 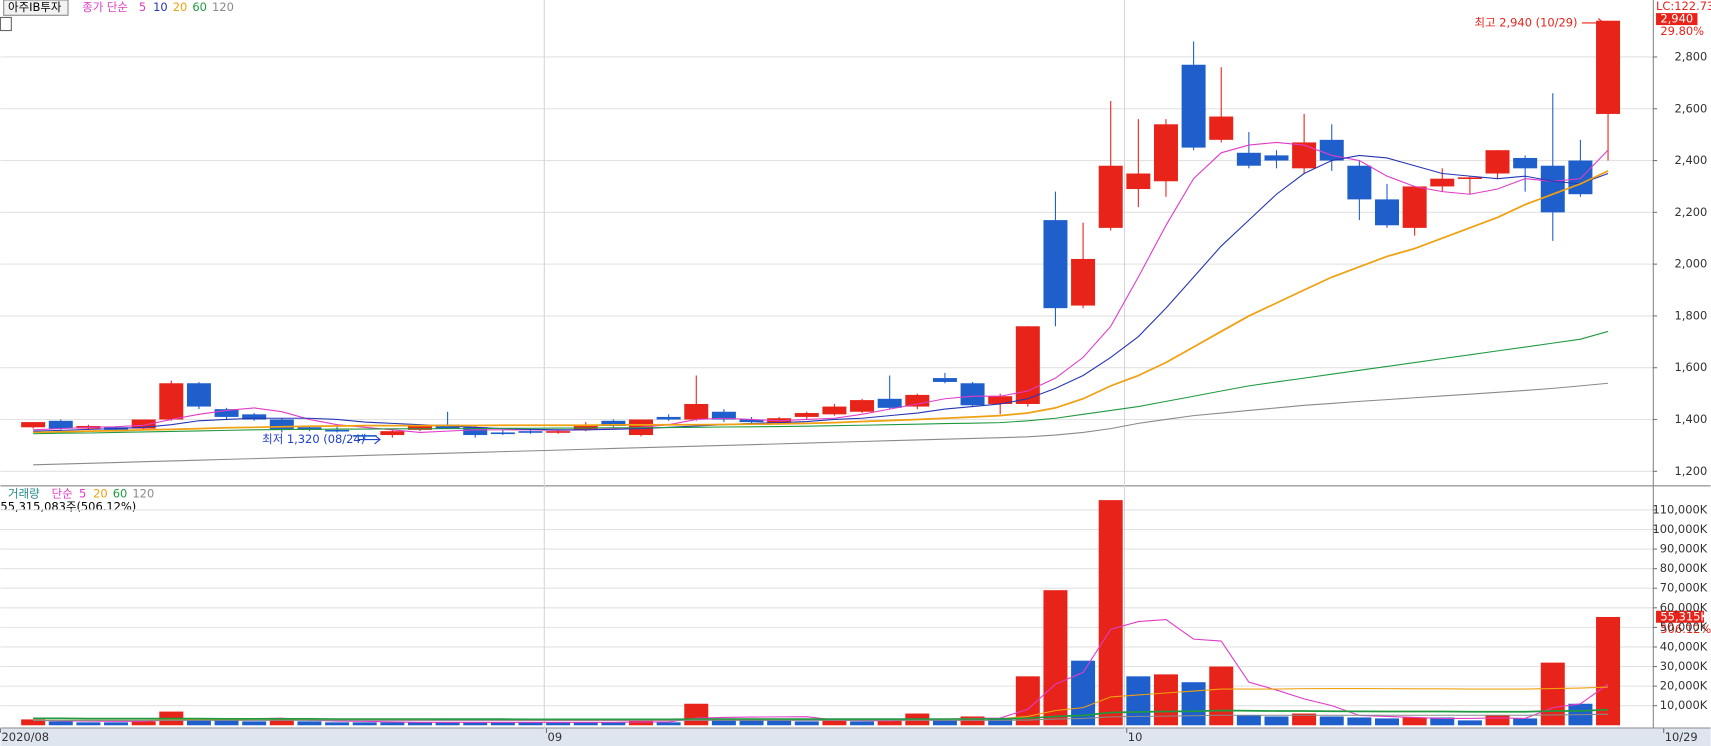 What do you see at coordinates (1691, 264) in the screenshot?
I see `y-tick-label: 2,000` at bounding box center [1691, 264].